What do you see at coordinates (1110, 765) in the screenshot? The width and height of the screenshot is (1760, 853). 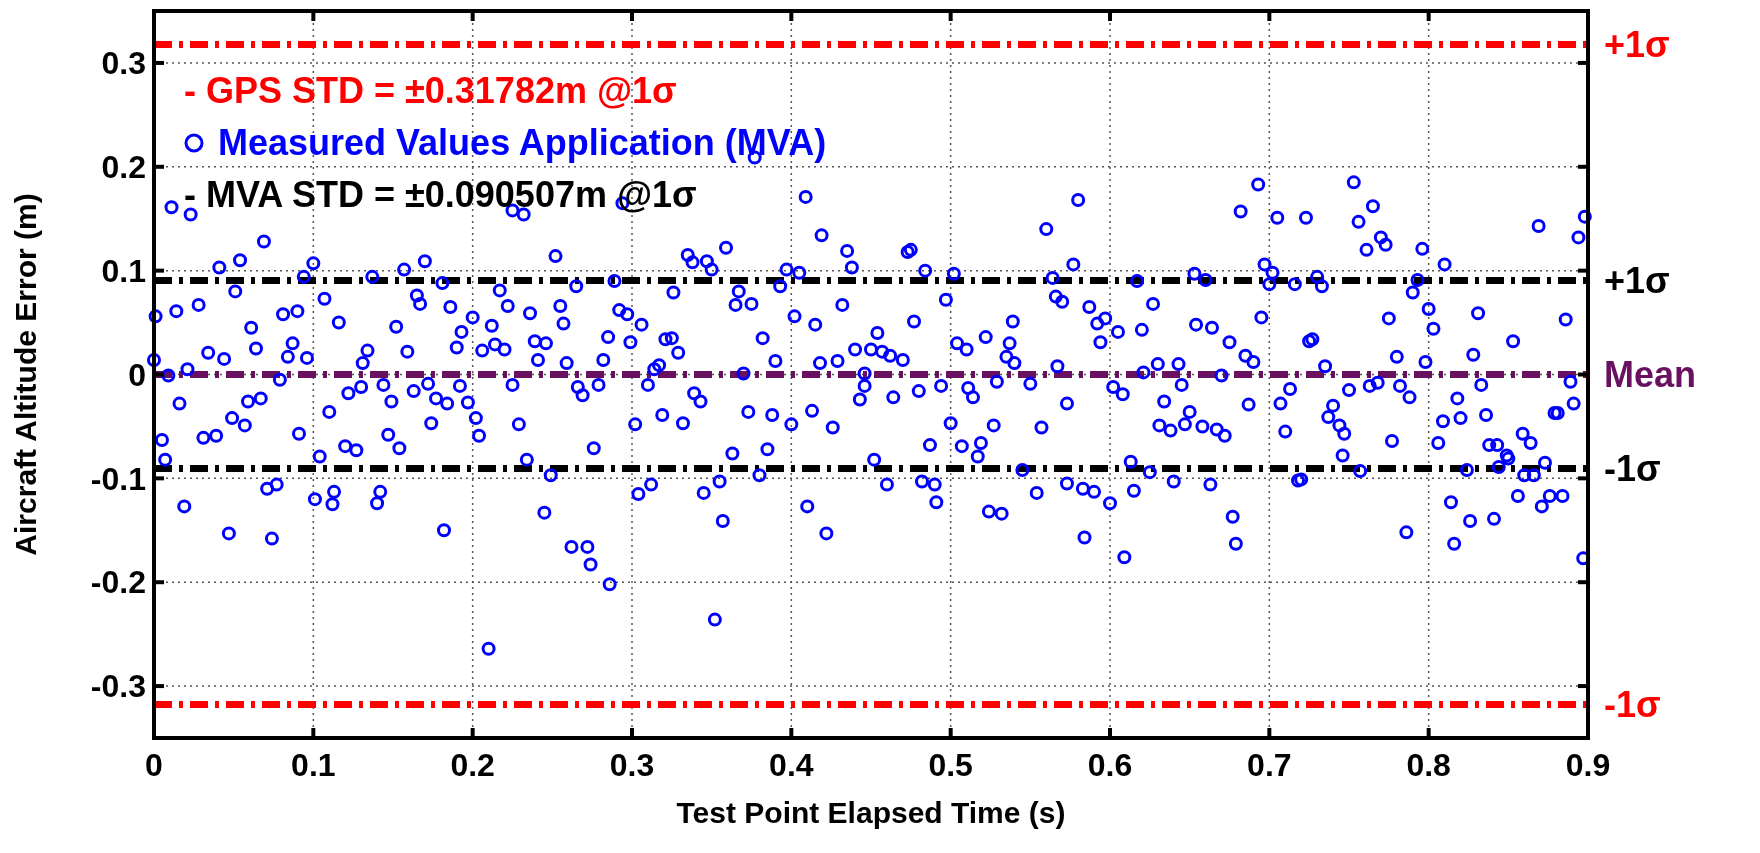 I see `x-tick-label: 0.6` at bounding box center [1110, 765].